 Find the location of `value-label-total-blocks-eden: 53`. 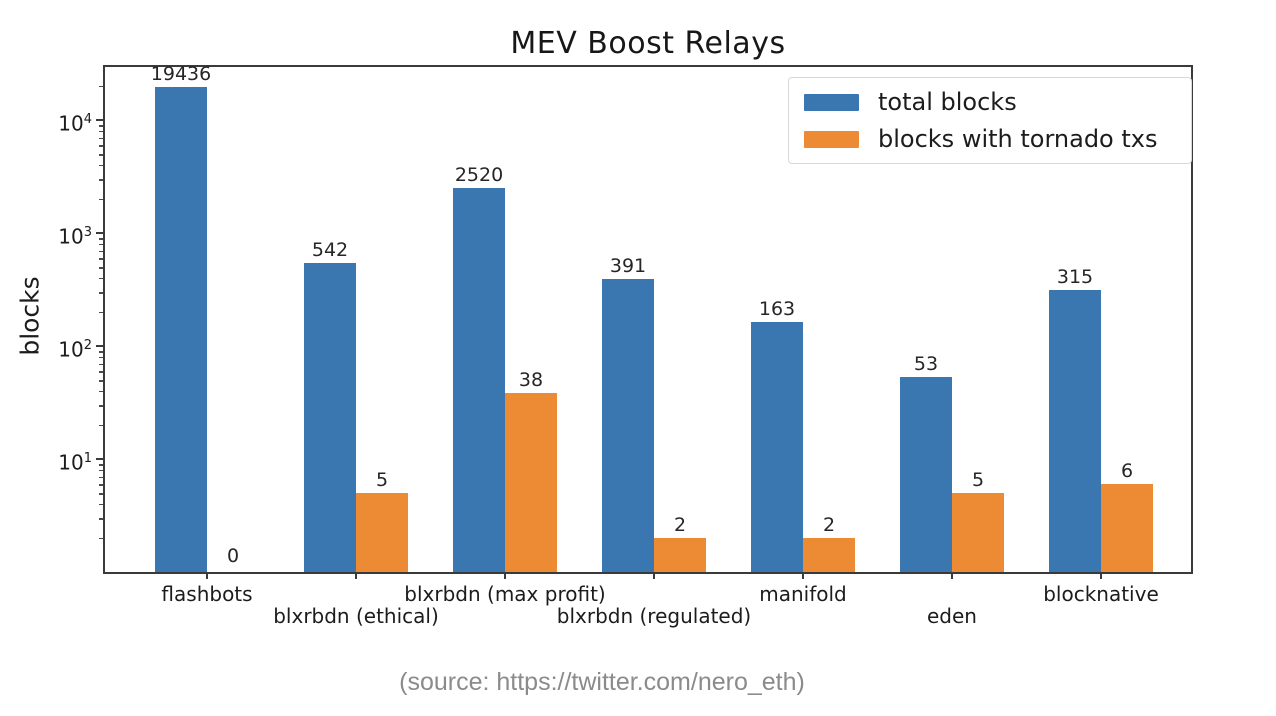

value-label-total-blocks-eden: 53 is located at coordinates (926, 364).